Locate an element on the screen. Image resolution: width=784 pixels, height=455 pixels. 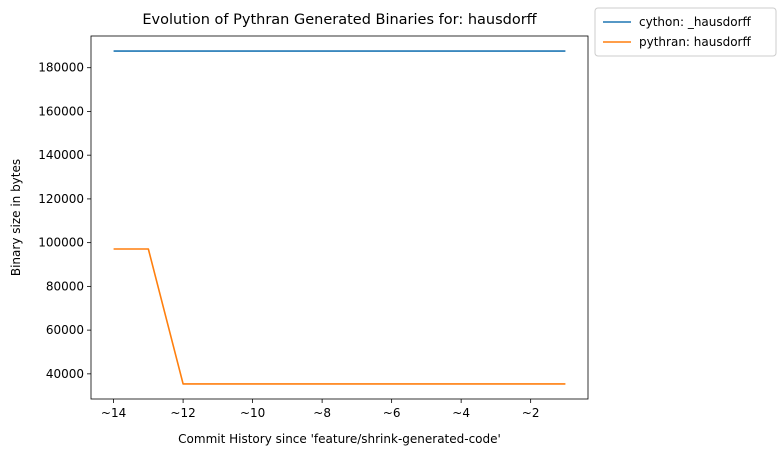
x-axis: ~14 ~12 ~10 ~8 ~6 ~4 ~2 is located at coordinates (320, 409).